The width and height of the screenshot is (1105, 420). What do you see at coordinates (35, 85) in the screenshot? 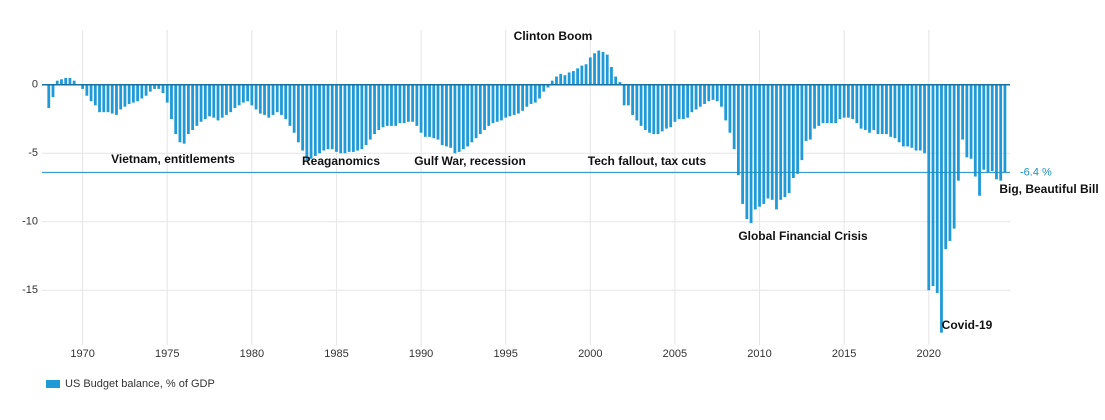
I see `y-tick-label: 0` at bounding box center [35, 85].